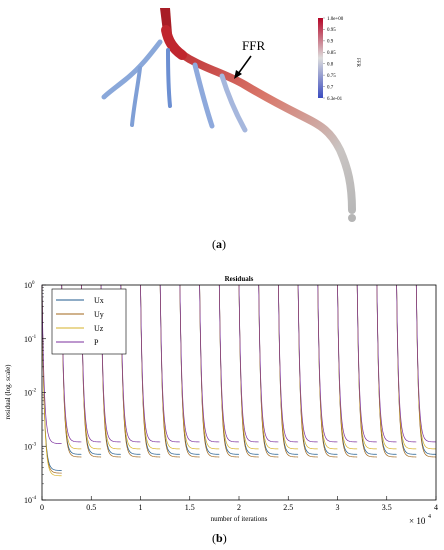 This screenshot has height=550, width=444. Describe the element at coordinates (190, 507) in the screenshot. I see `x-tick-label: 1.5` at that location.